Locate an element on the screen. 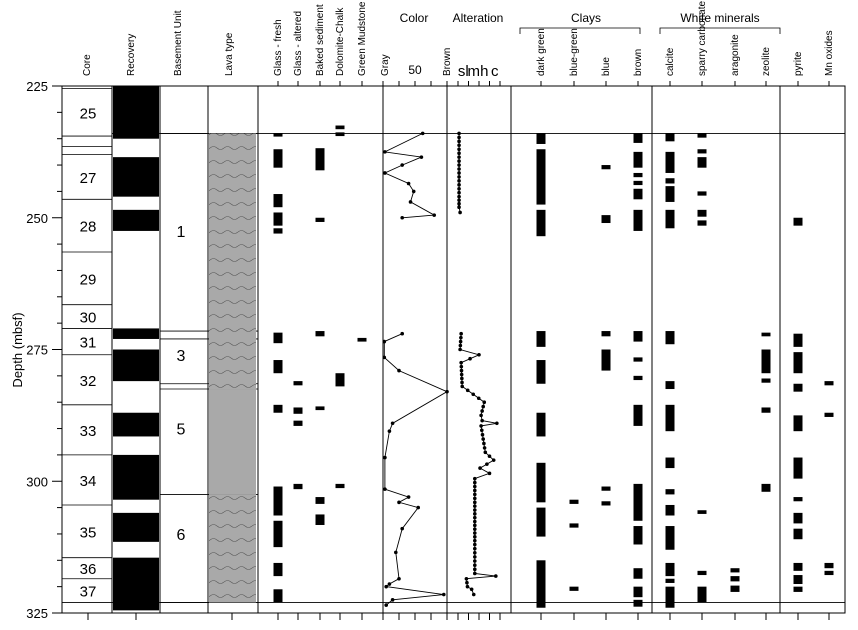  mineral-header: blue is located at coordinates (606, 66).